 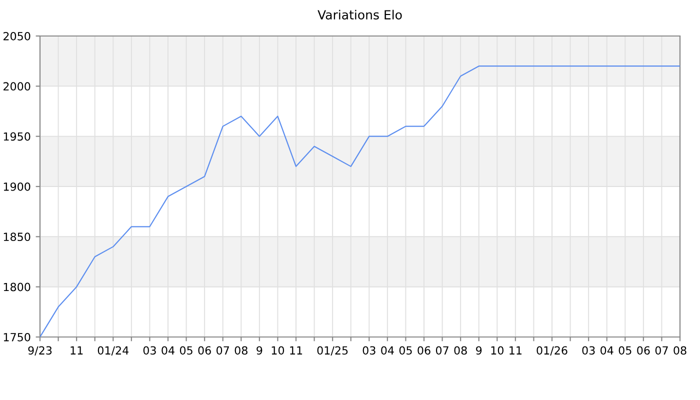 I want to click on y-tick-label: 2050, so click(x=17, y=36).